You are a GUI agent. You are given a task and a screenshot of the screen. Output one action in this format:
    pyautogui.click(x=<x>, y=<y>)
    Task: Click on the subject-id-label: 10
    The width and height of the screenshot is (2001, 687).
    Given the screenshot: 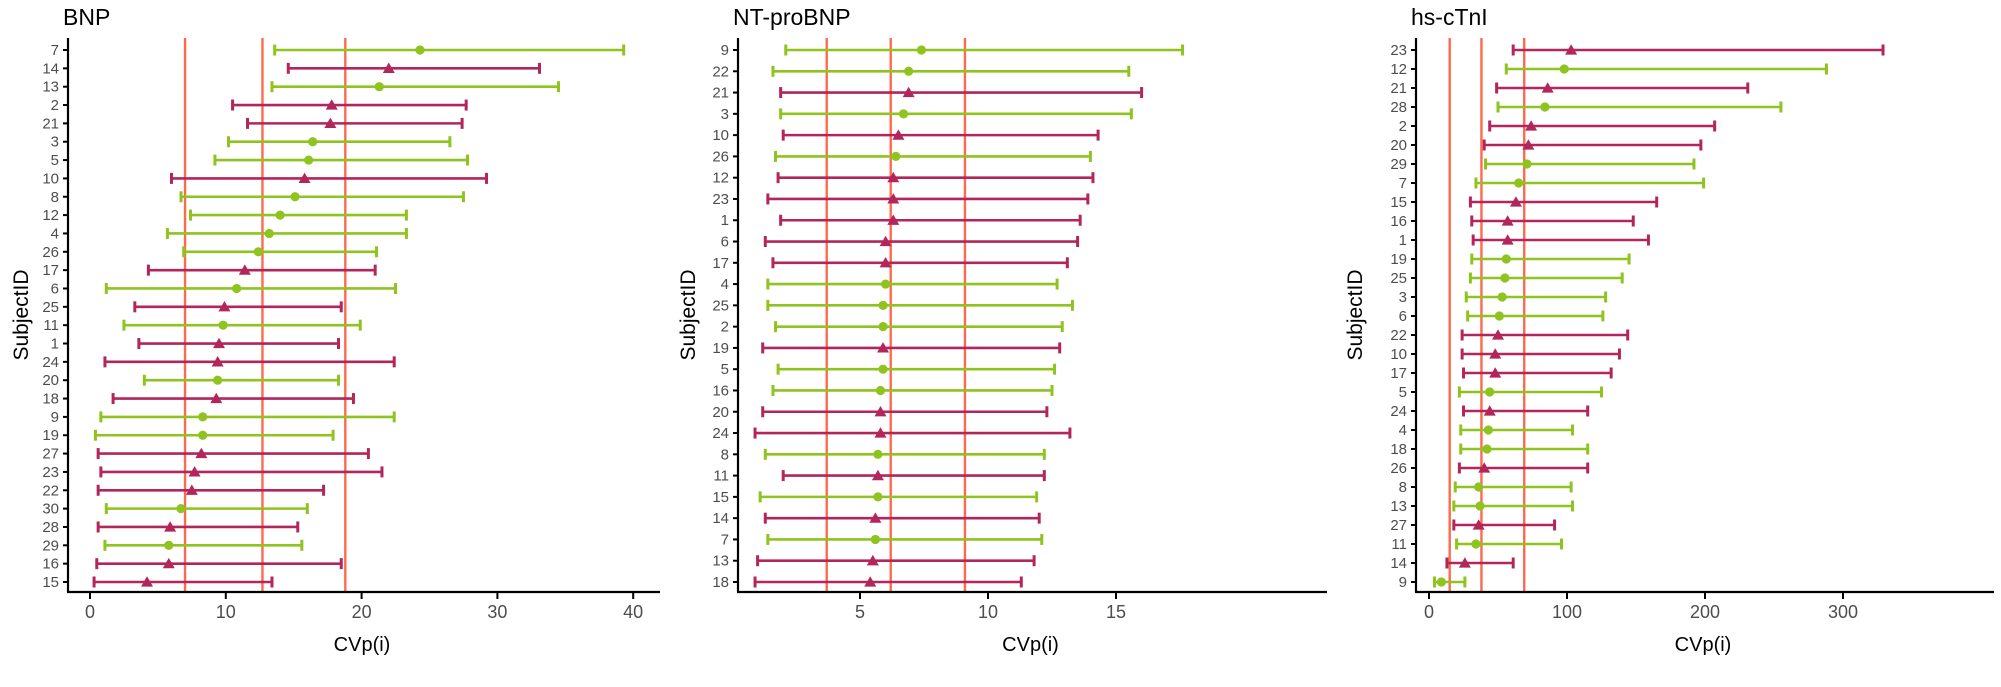 What is the action you would take?
    pyautogui.click(x=50, y=178)
    